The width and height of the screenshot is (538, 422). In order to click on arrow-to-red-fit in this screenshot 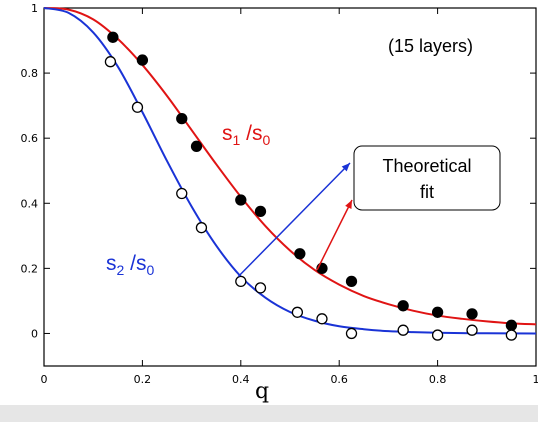, I will do `click(334, 235)`.